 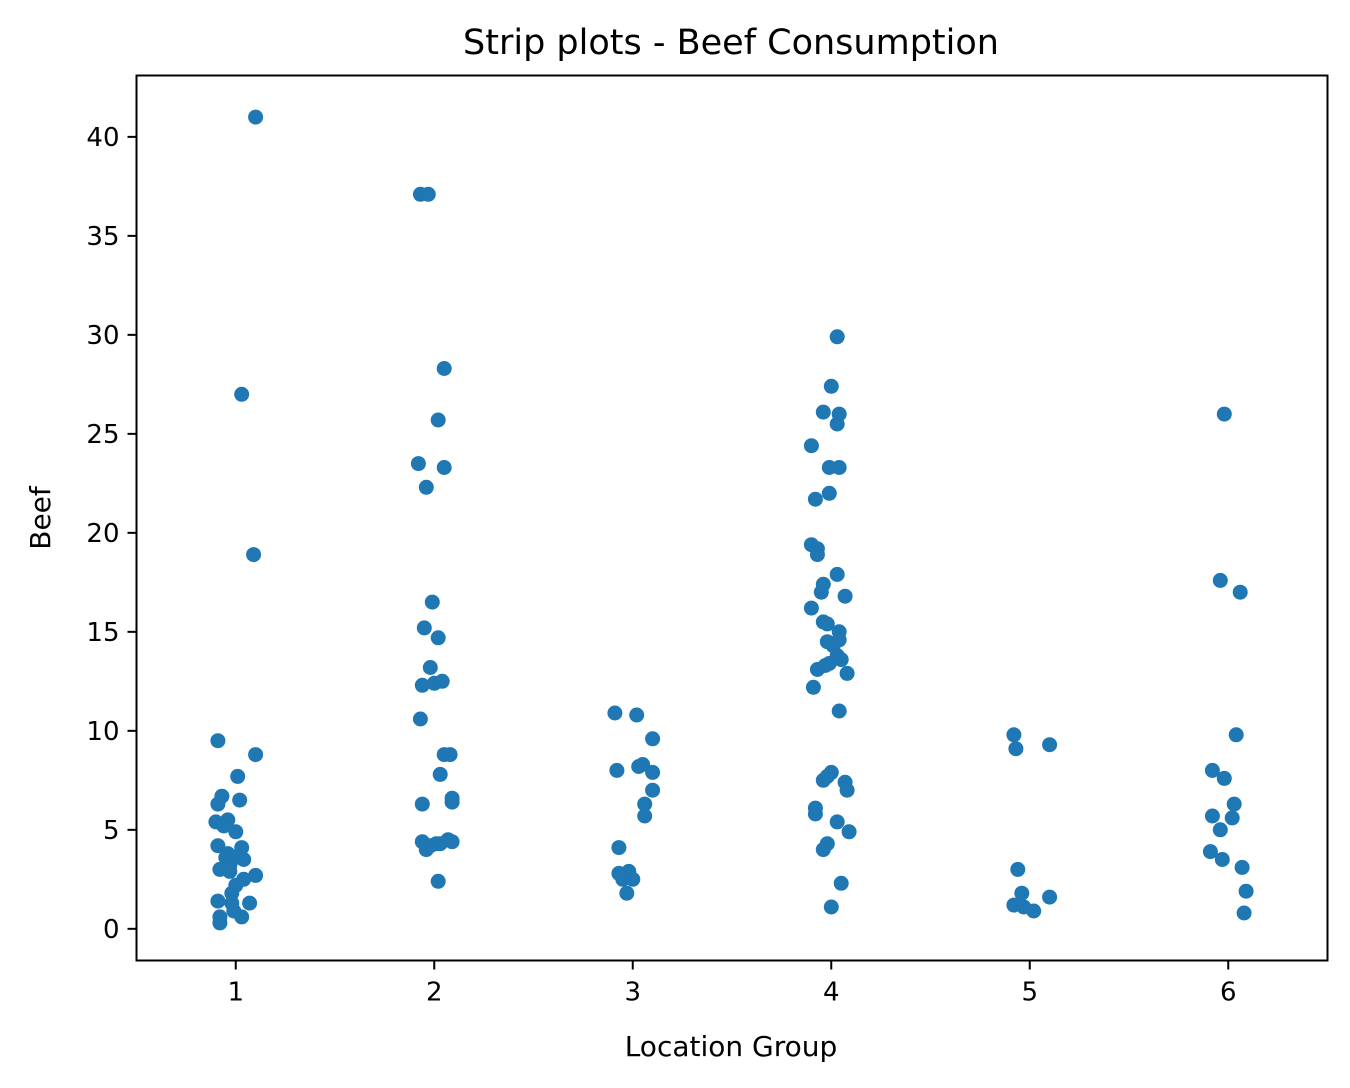 I want to click on x-axis-label: Location Group, so click(x=731, y=1046).